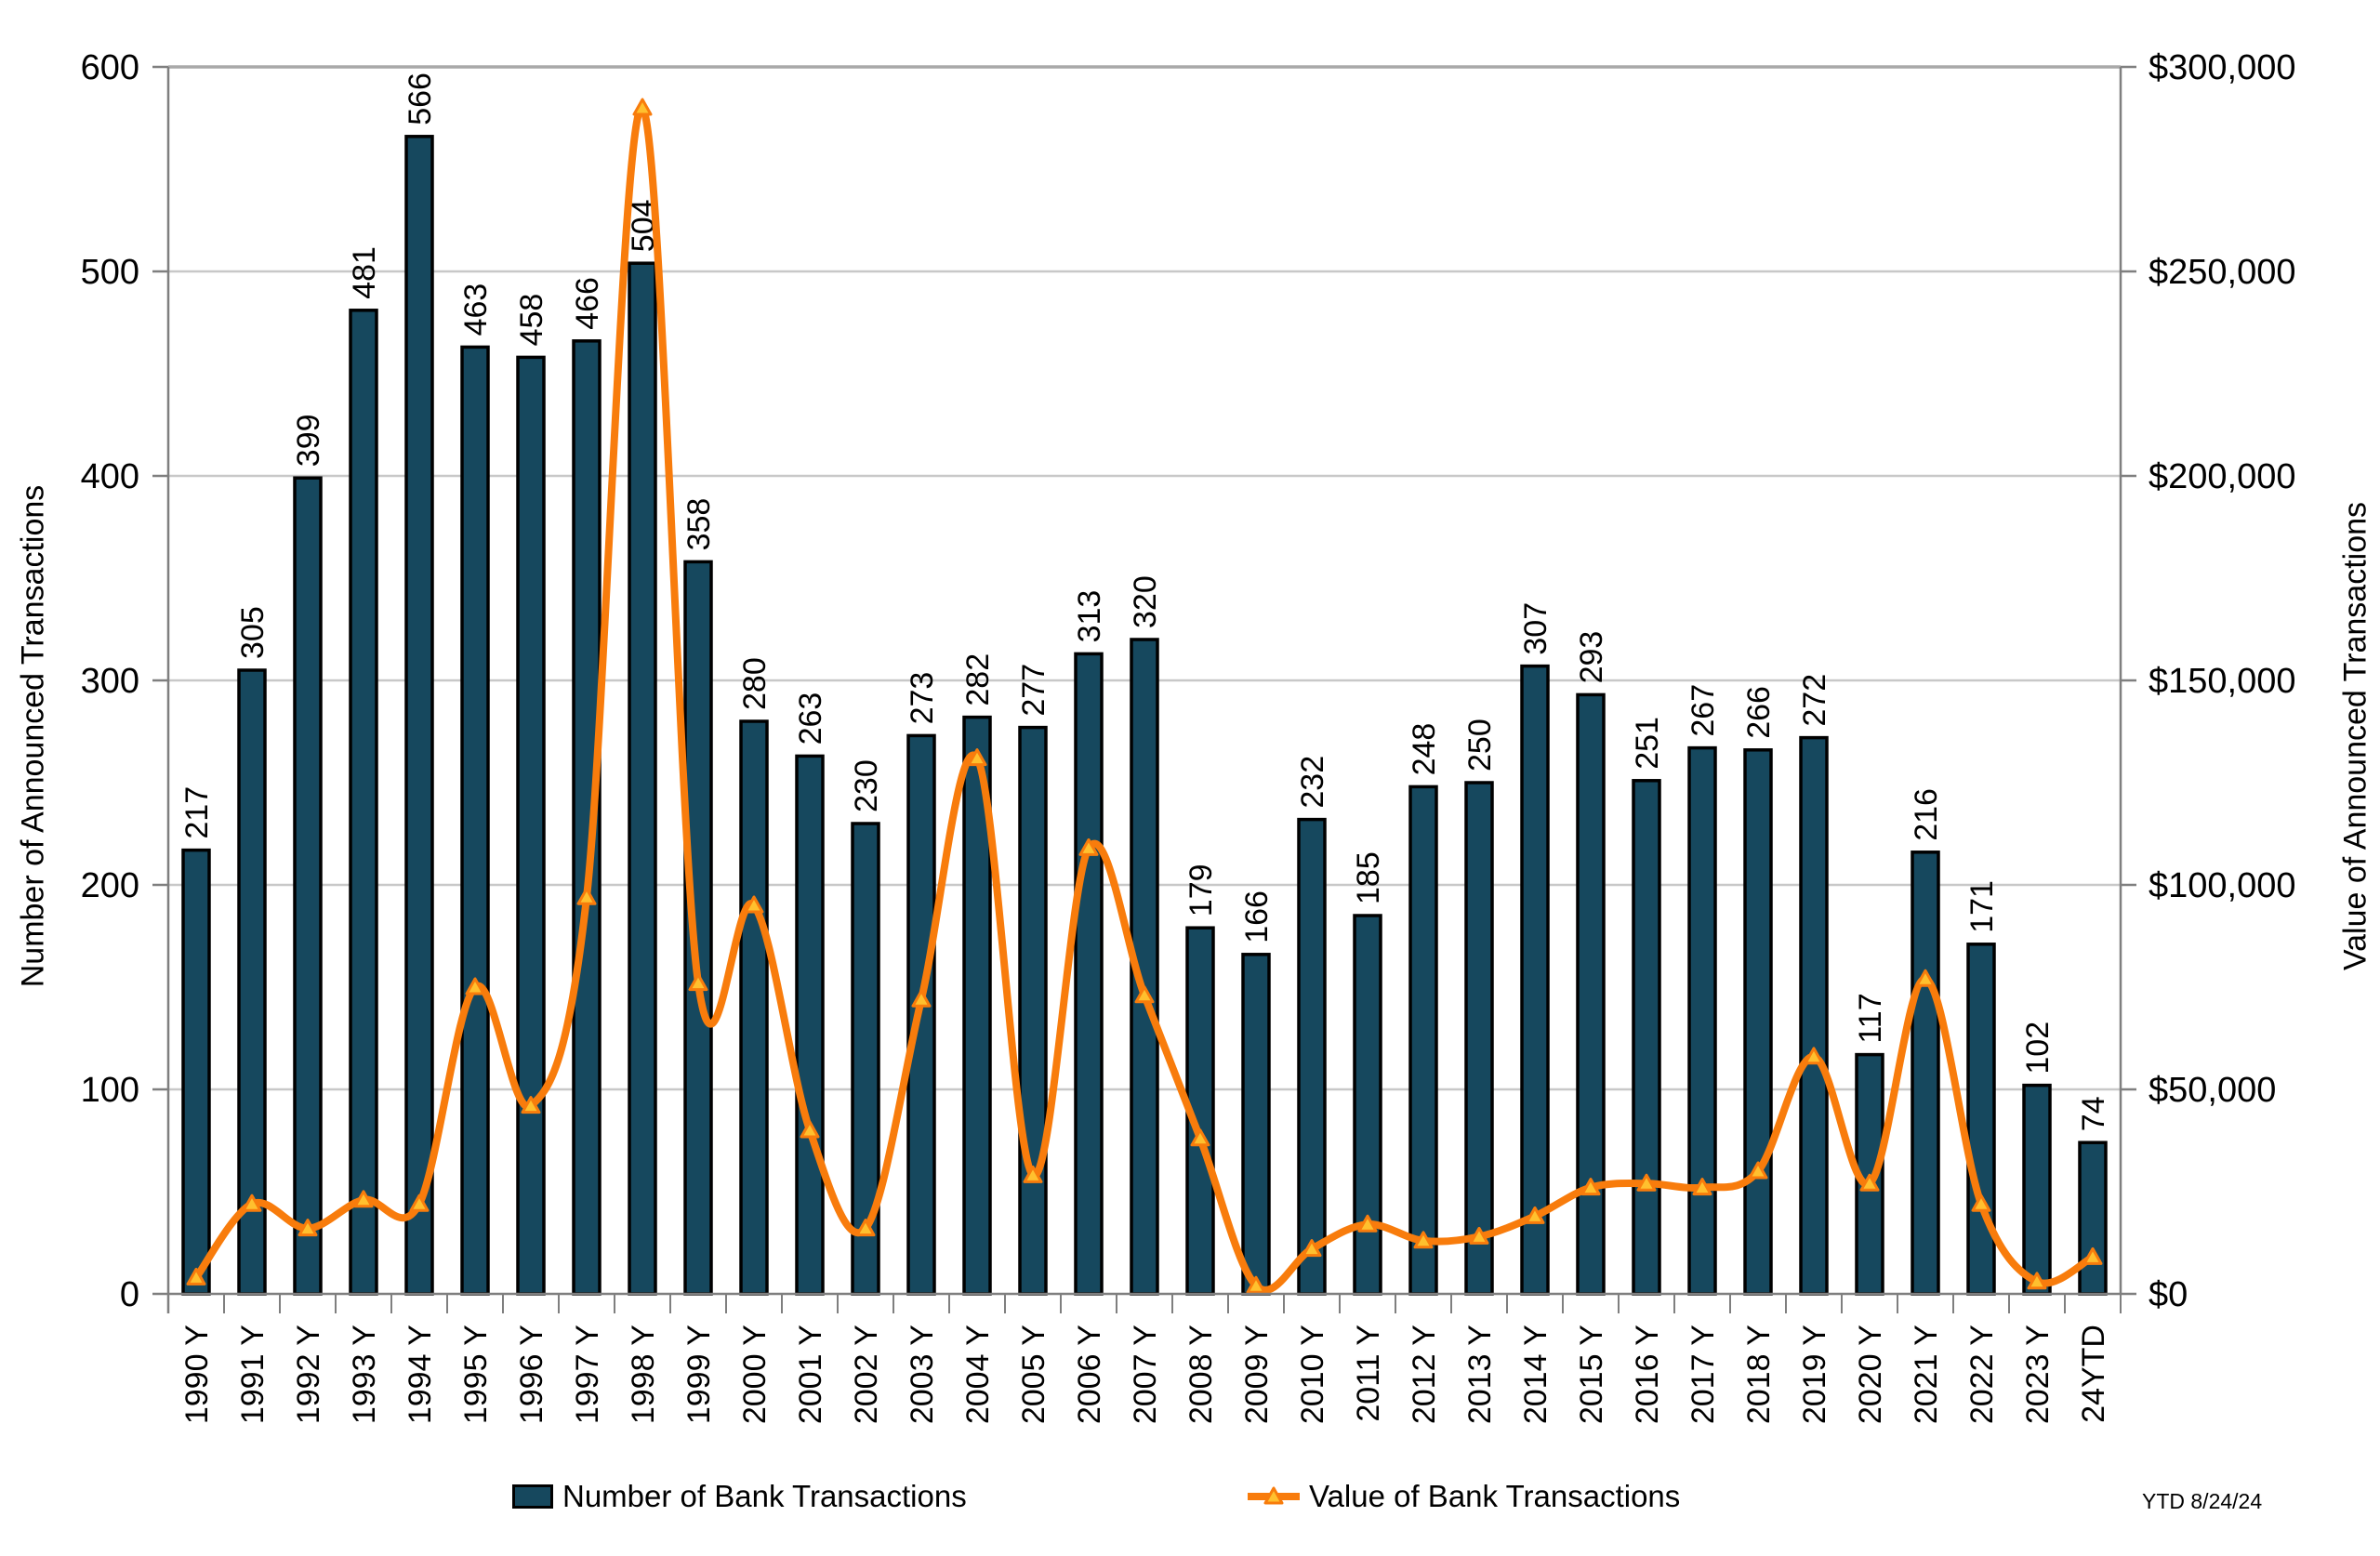 The image size is (2380, 1556). I want to click on bar-value-label: 463, so click(476, 310).